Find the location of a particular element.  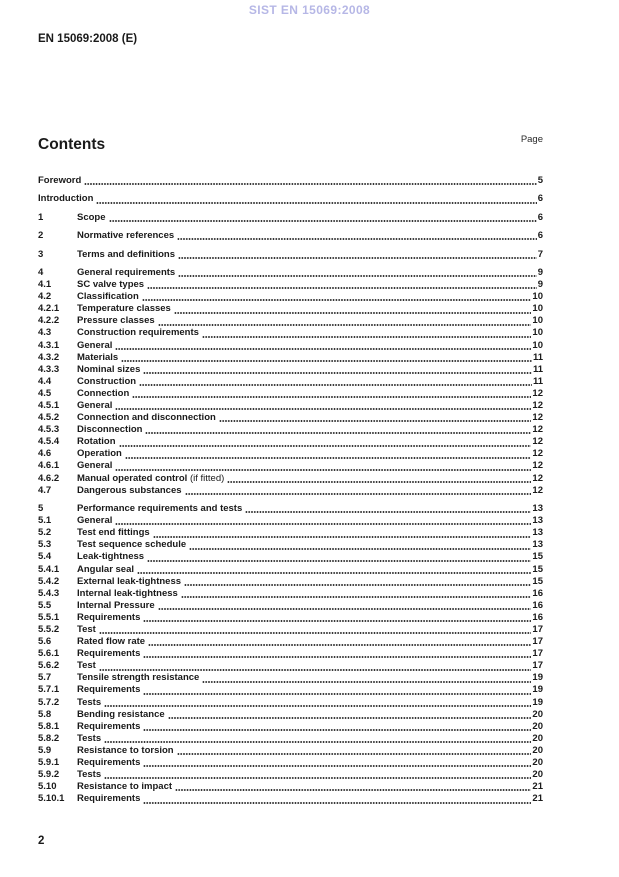

toc-entry-number: 5.7 is located at coordinates (45, 678).